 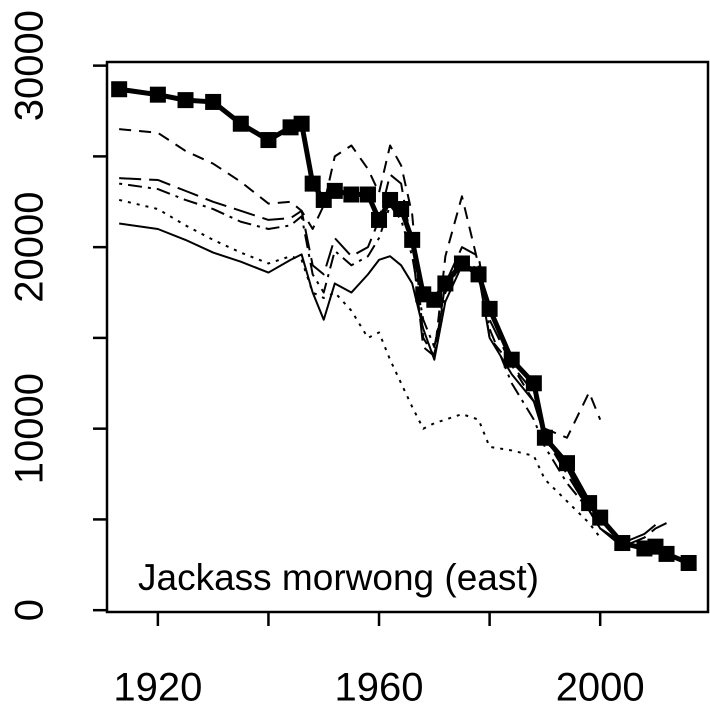 What do you see at coordinates (30, 428) in the screenshot?
I see `y-tick-label: 10000` at bounding box center [30, 428].